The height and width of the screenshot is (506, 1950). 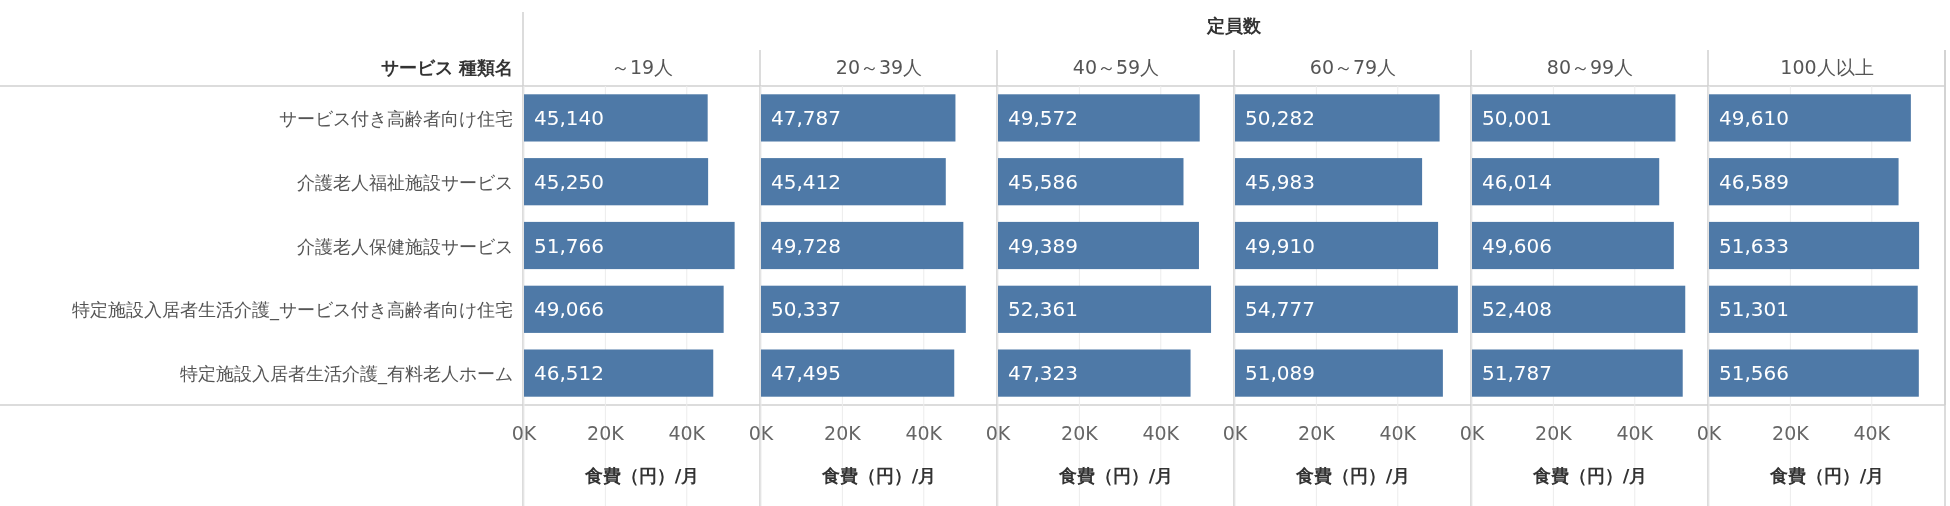 What do you see at coordinates (806, 245) in the screenshot?
I see `data-label: 49,728` at bounding box center [806, 245].